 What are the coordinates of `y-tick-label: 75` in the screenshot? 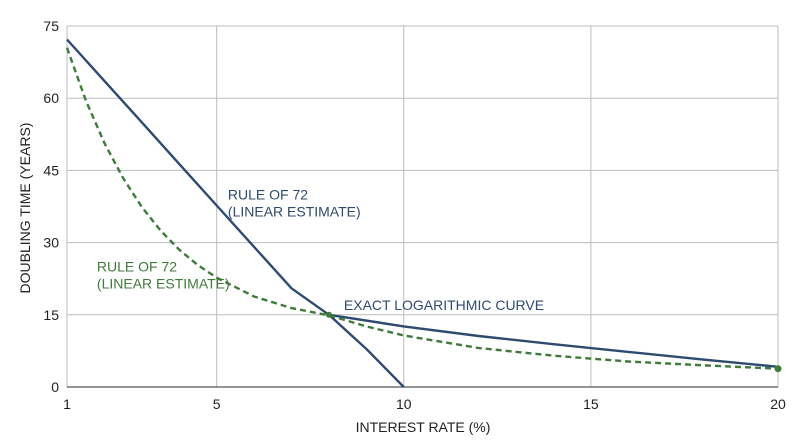 It's located at (51, 26).